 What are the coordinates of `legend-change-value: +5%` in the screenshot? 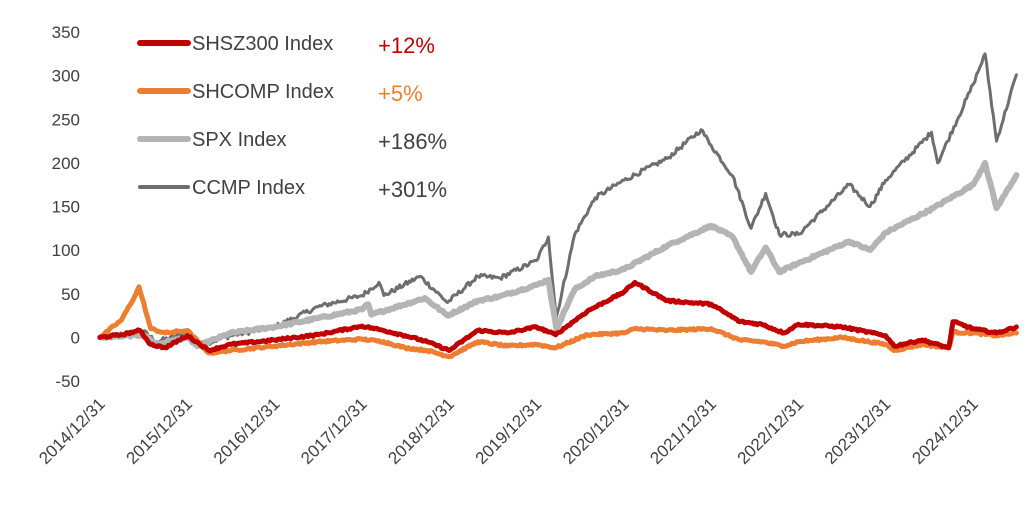 It's located at (400, 93).